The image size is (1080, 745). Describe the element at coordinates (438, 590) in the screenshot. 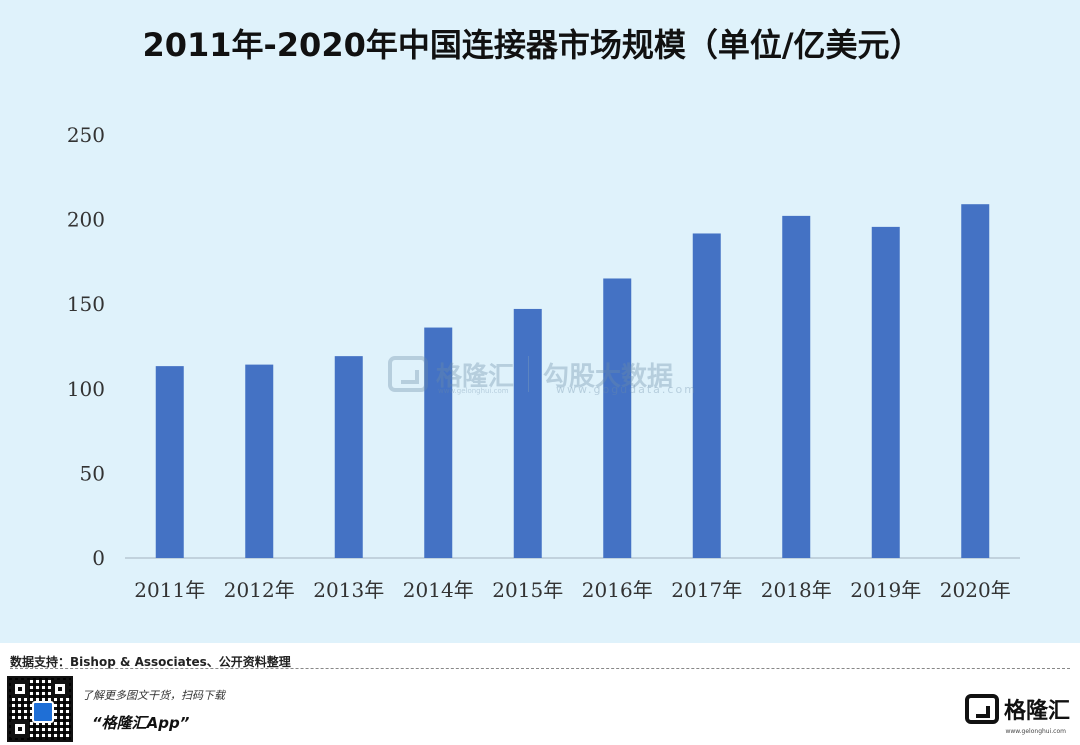

I see `x-tick-label: 2014年` at that location.